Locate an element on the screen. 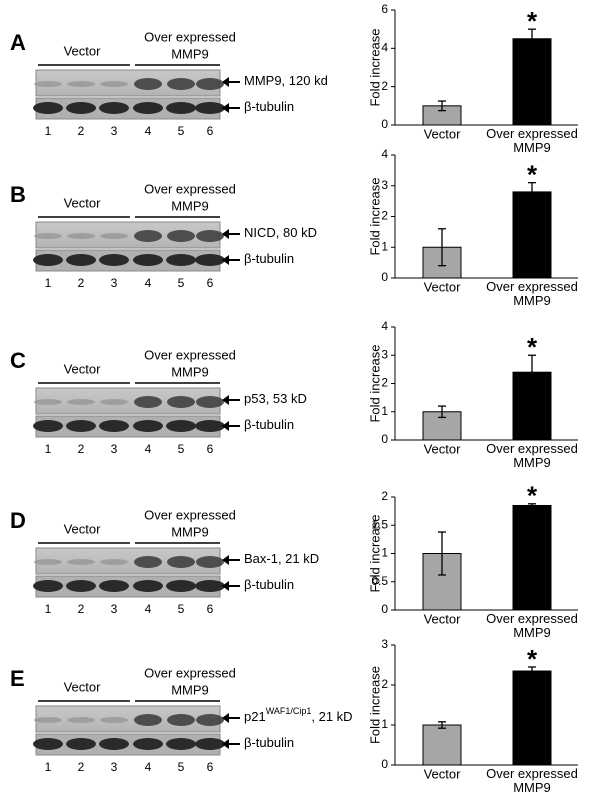 The image size is (608, 809). band-label: p53, 53 kD is located at coordinates (275, 398).